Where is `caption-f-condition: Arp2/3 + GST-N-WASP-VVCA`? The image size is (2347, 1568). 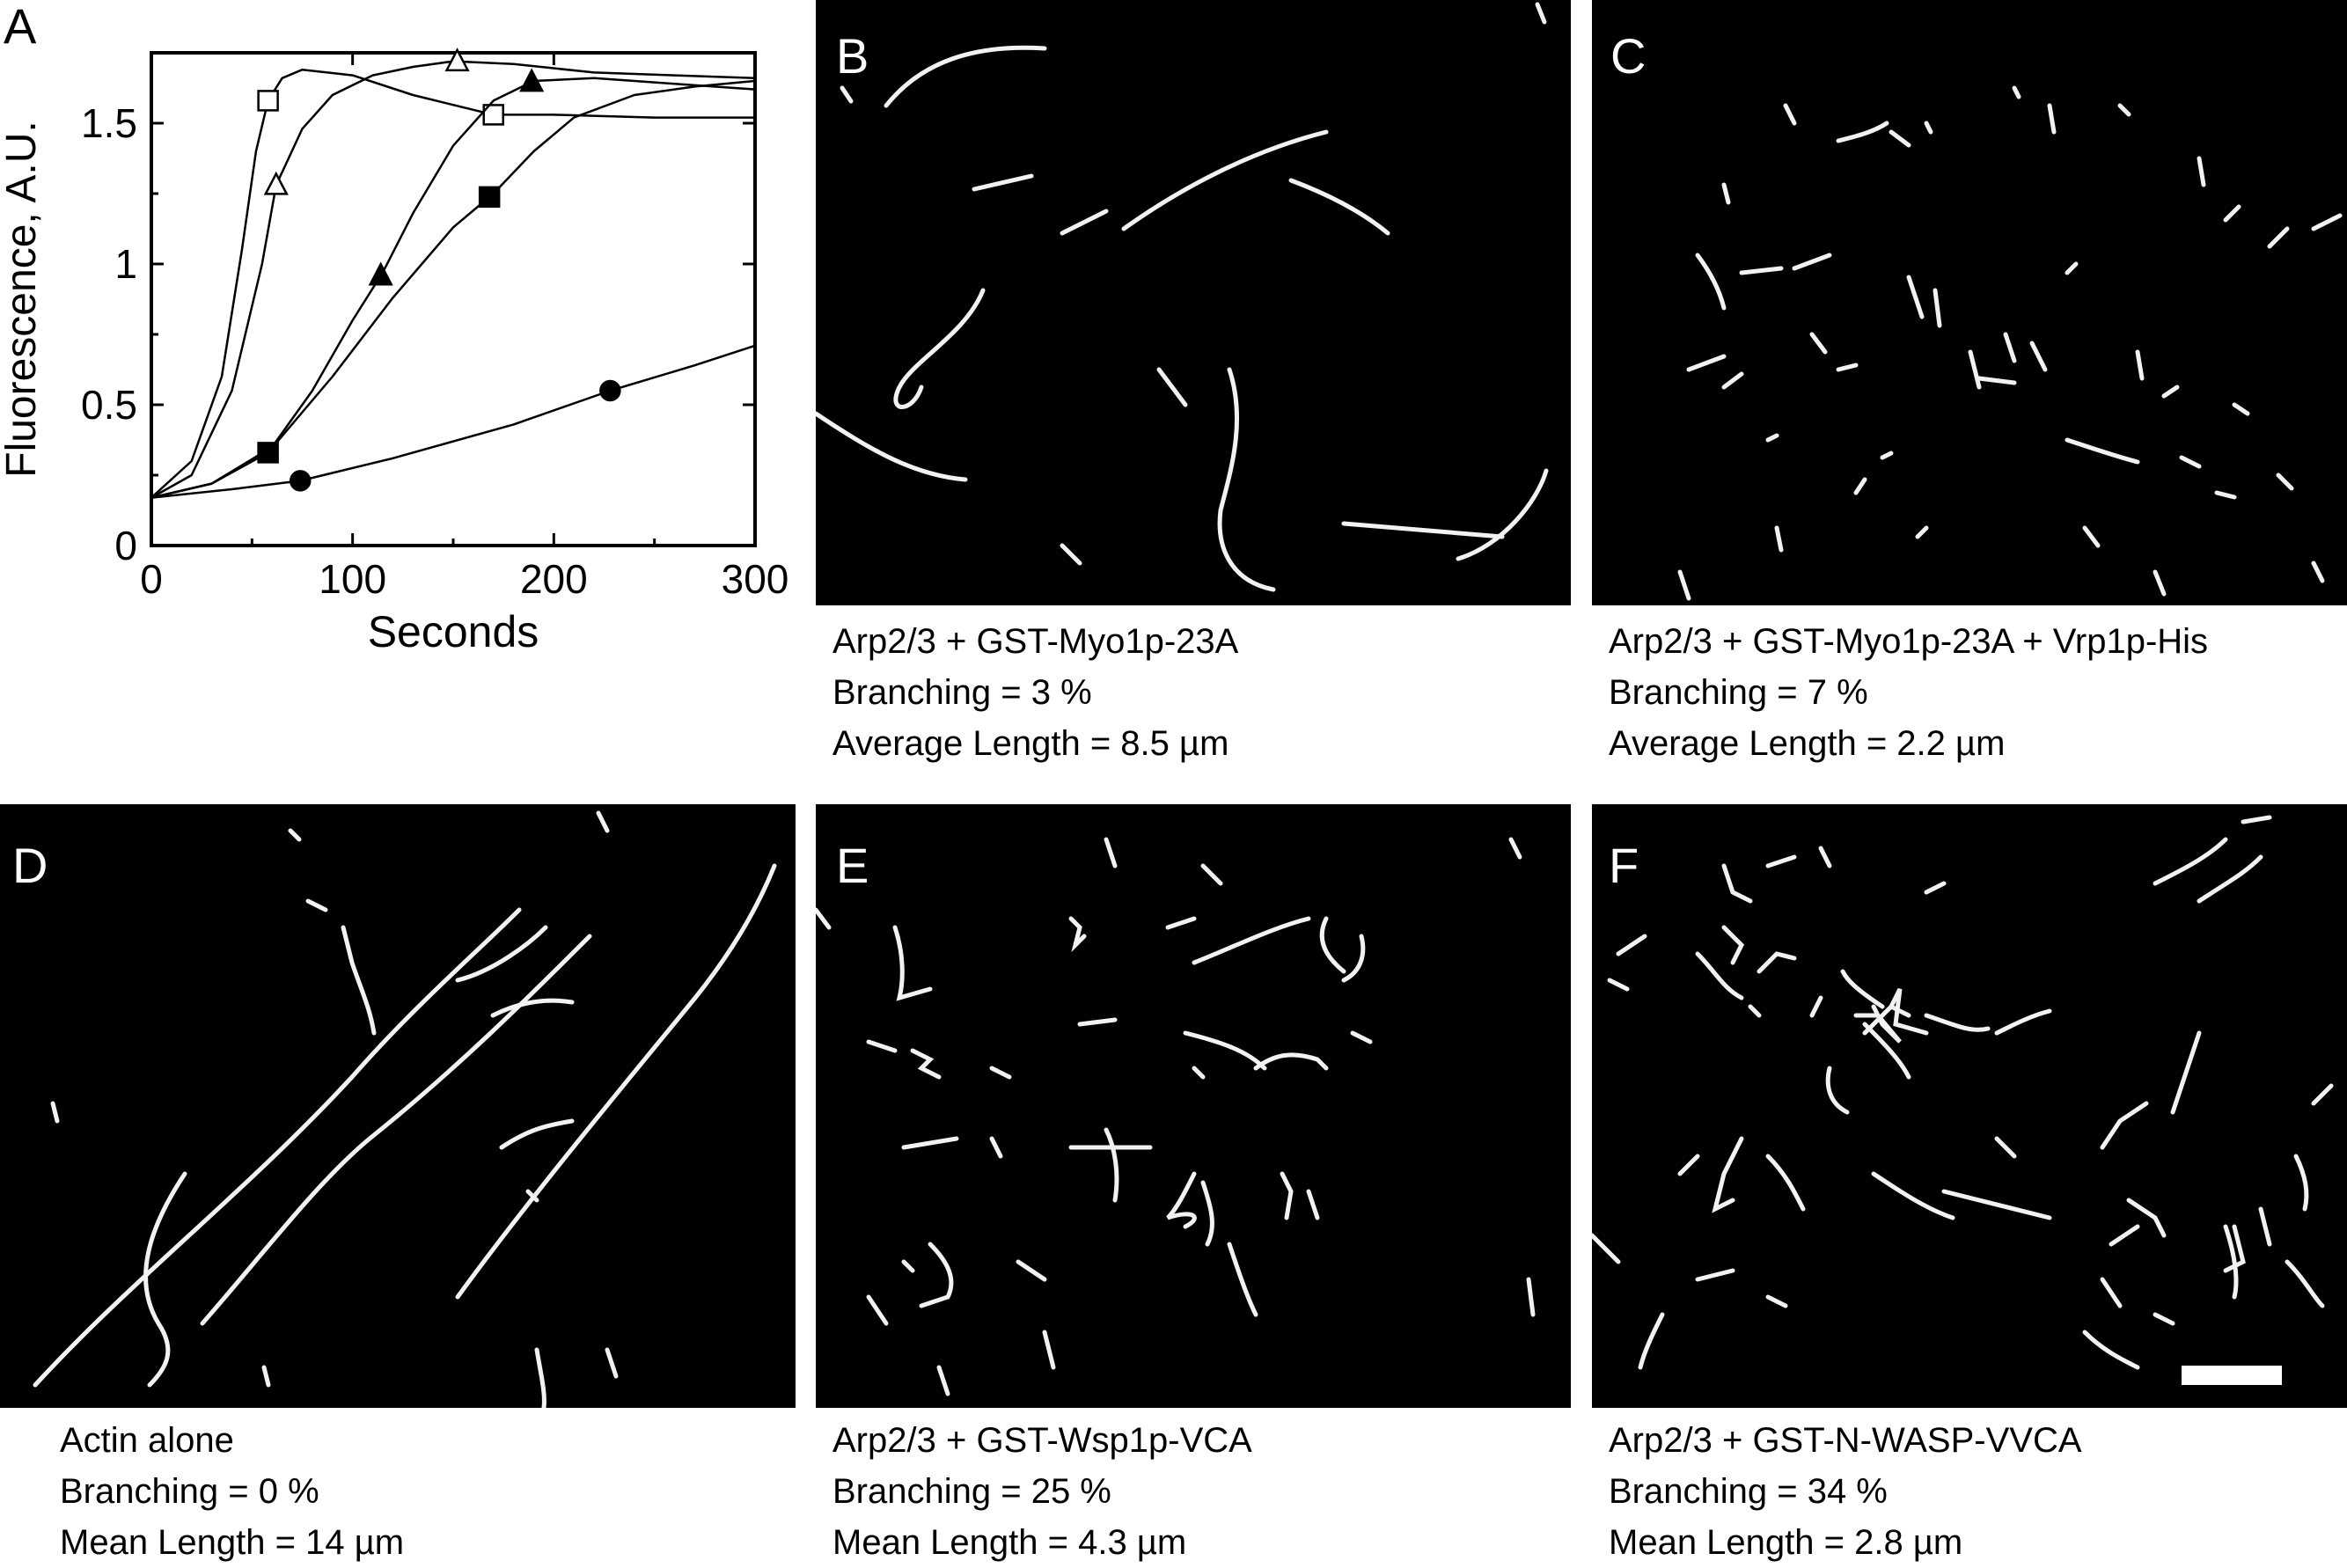 caption-f-condition: Arp2/3 + GST-N-WASP-VVCA is located at coordinates (1846, 1440).